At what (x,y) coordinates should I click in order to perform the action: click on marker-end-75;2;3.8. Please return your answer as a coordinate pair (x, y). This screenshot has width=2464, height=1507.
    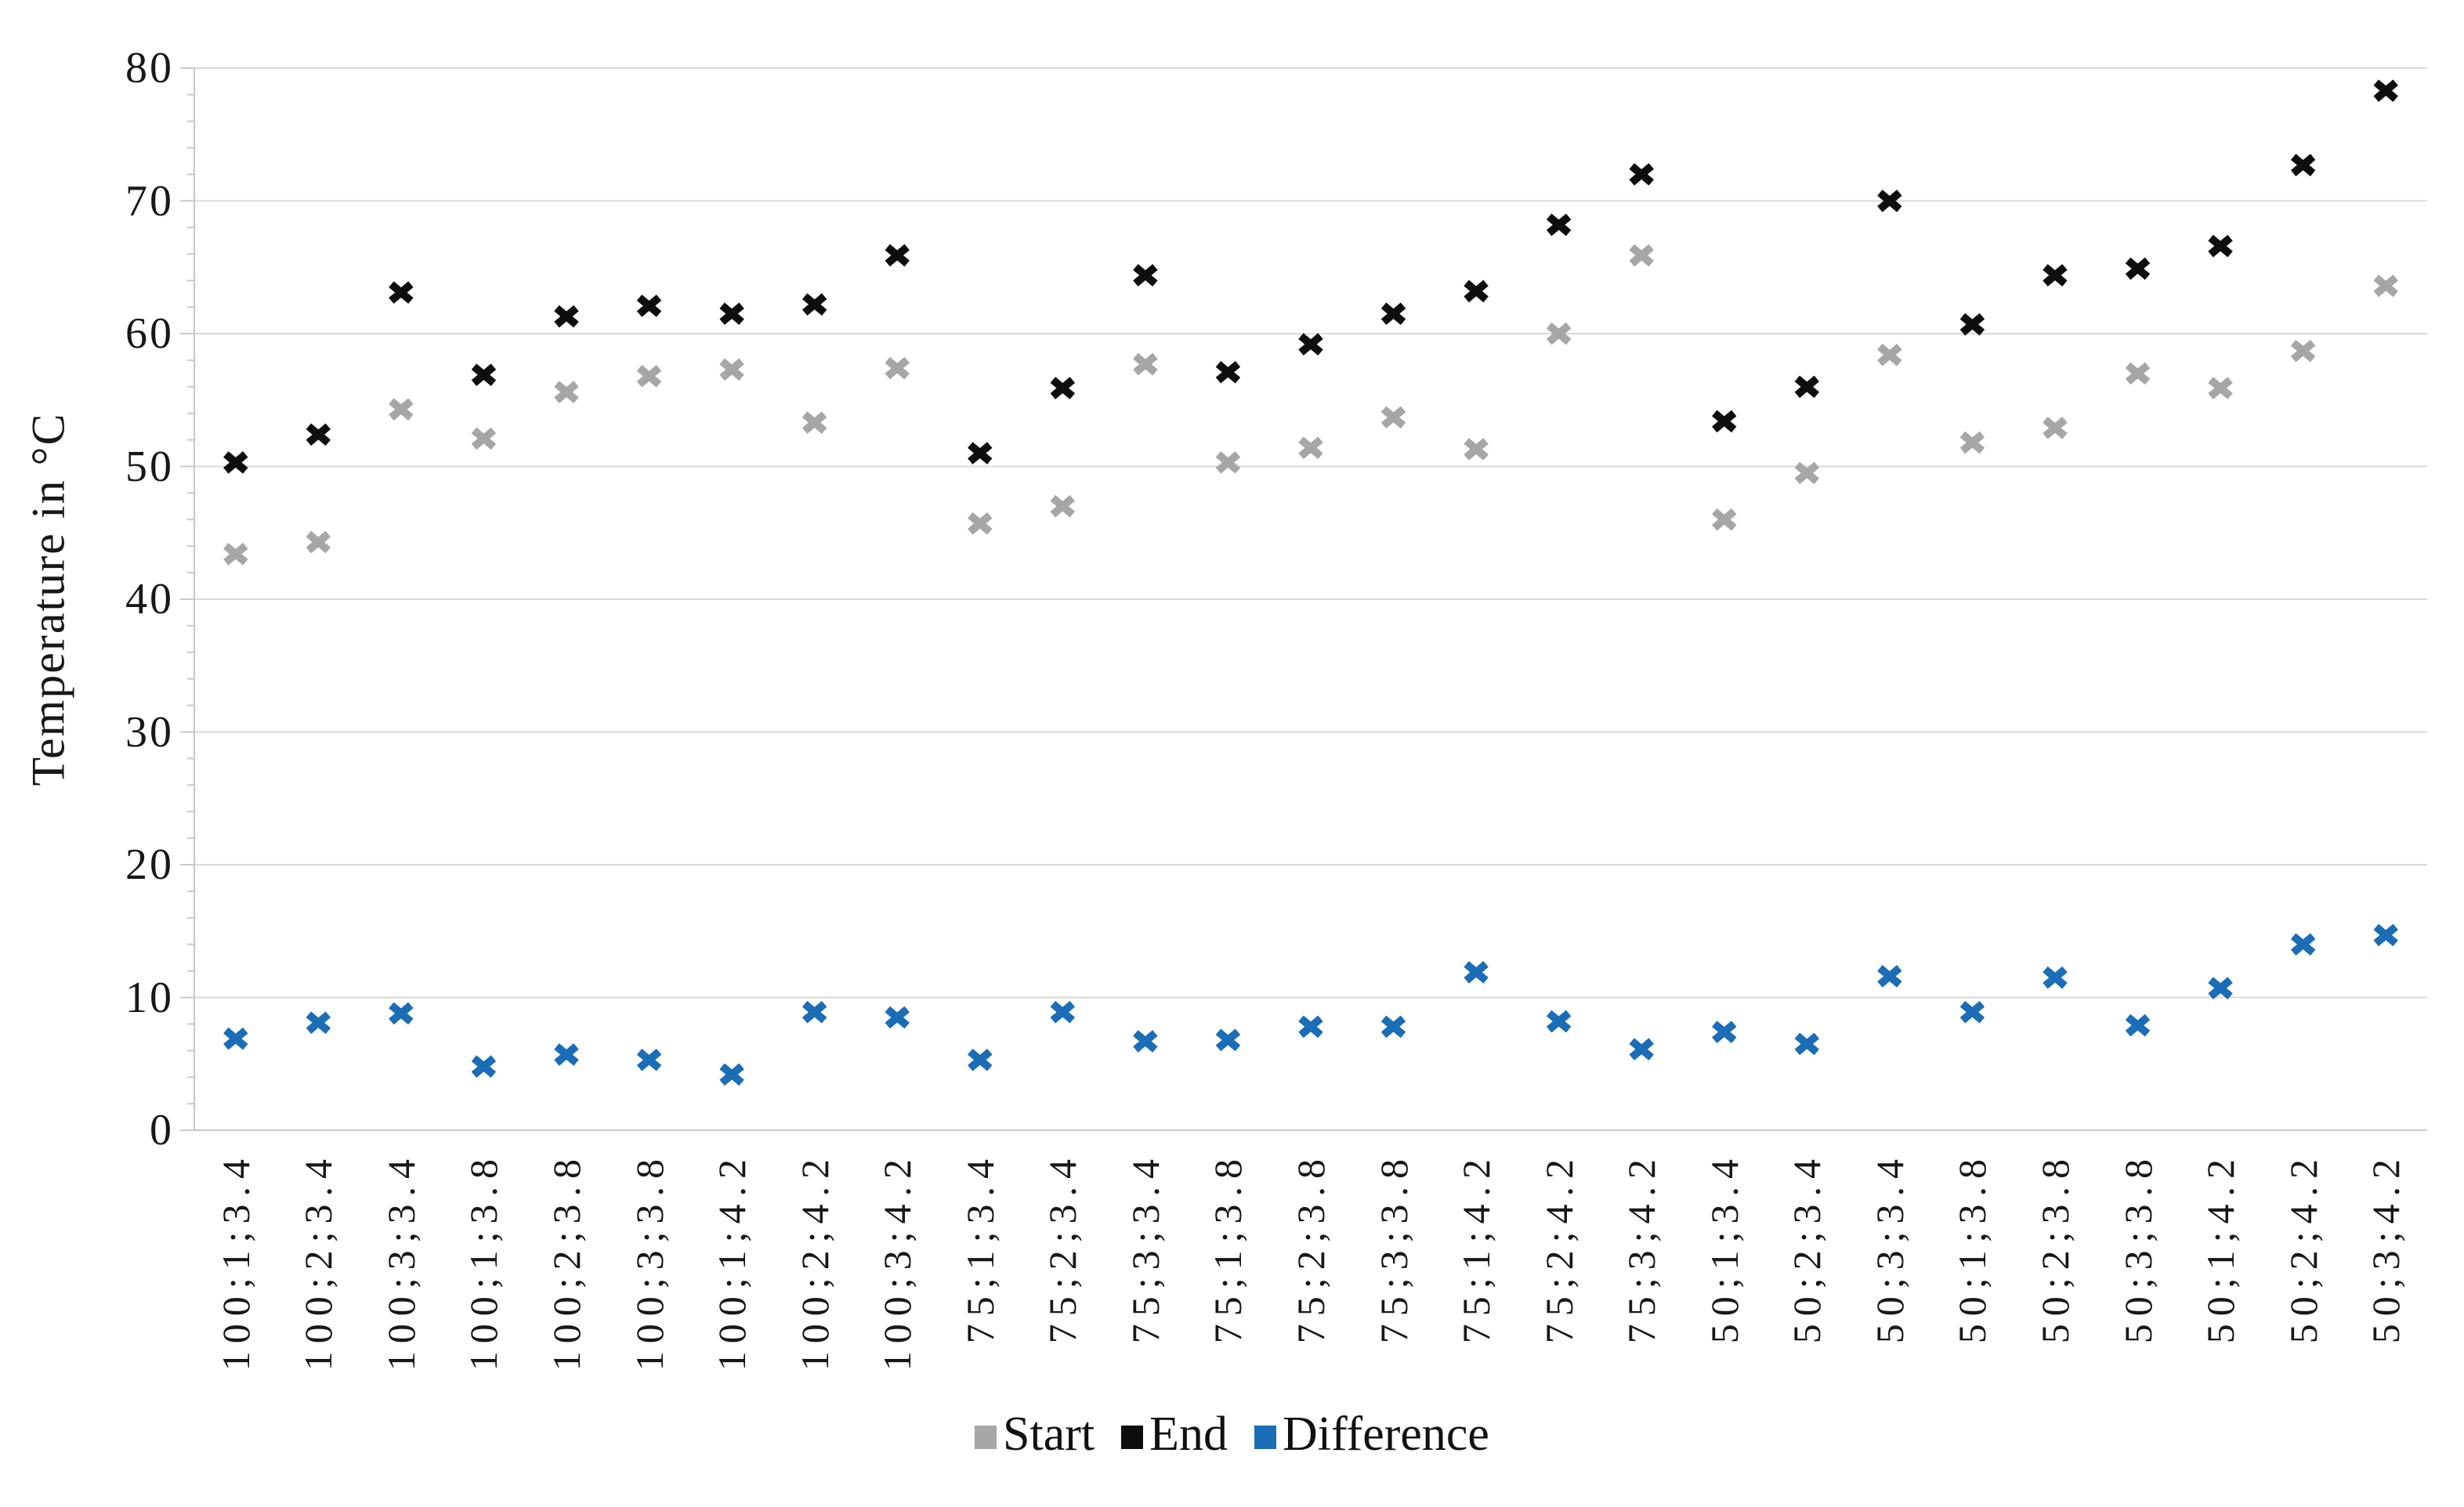
    Looking at the image, I should click on (1310, 344).